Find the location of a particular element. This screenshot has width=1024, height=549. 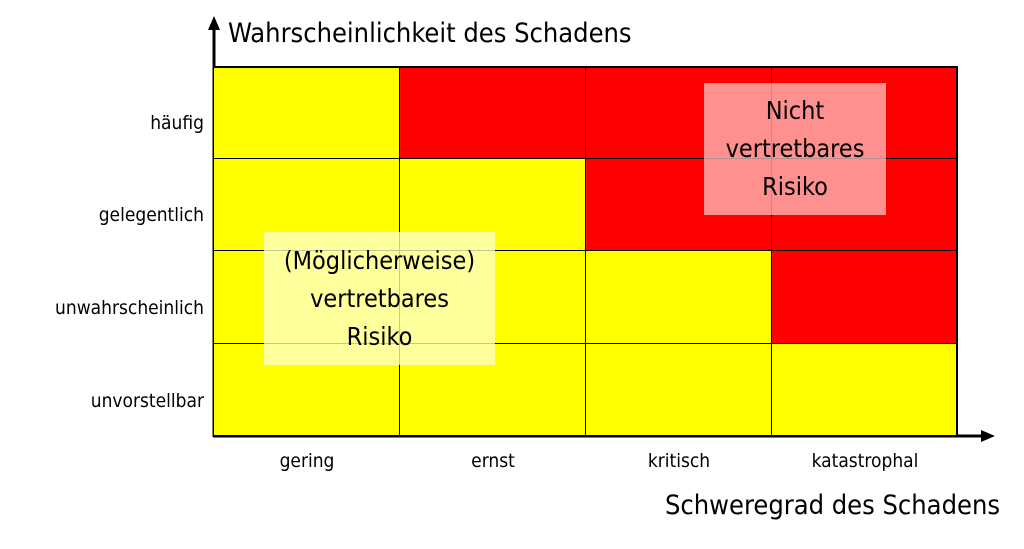

y-axis-arrow-icon is located at coordinates (214, 23).